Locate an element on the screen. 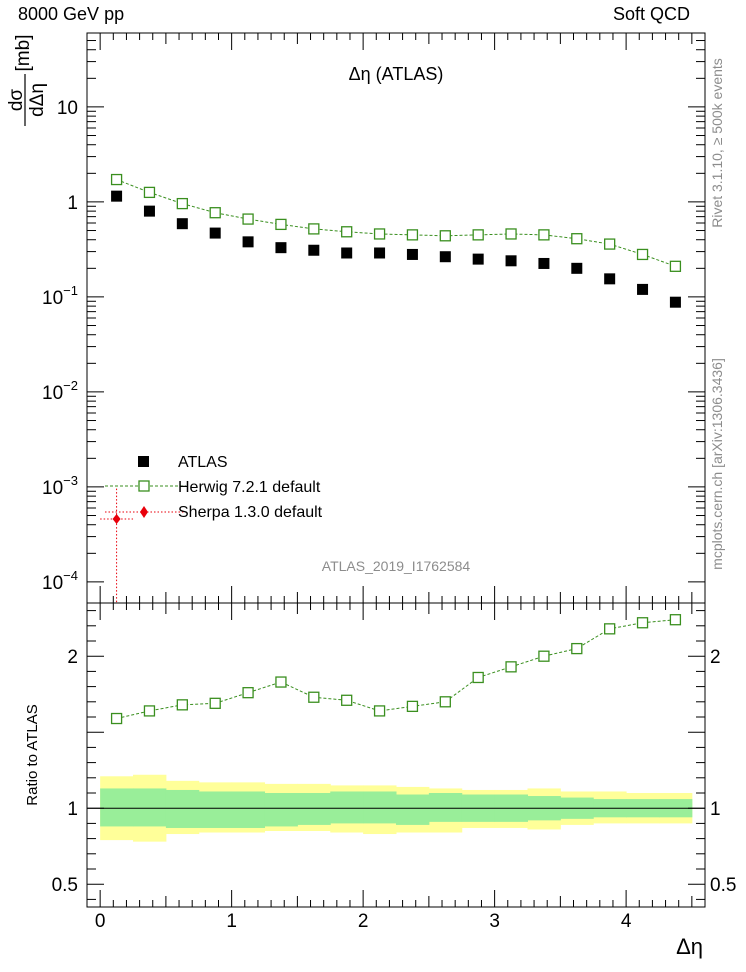 The height and width of the screenshot is (972, 746). y-tick-label: 10 is located at coordinates (67, 108).